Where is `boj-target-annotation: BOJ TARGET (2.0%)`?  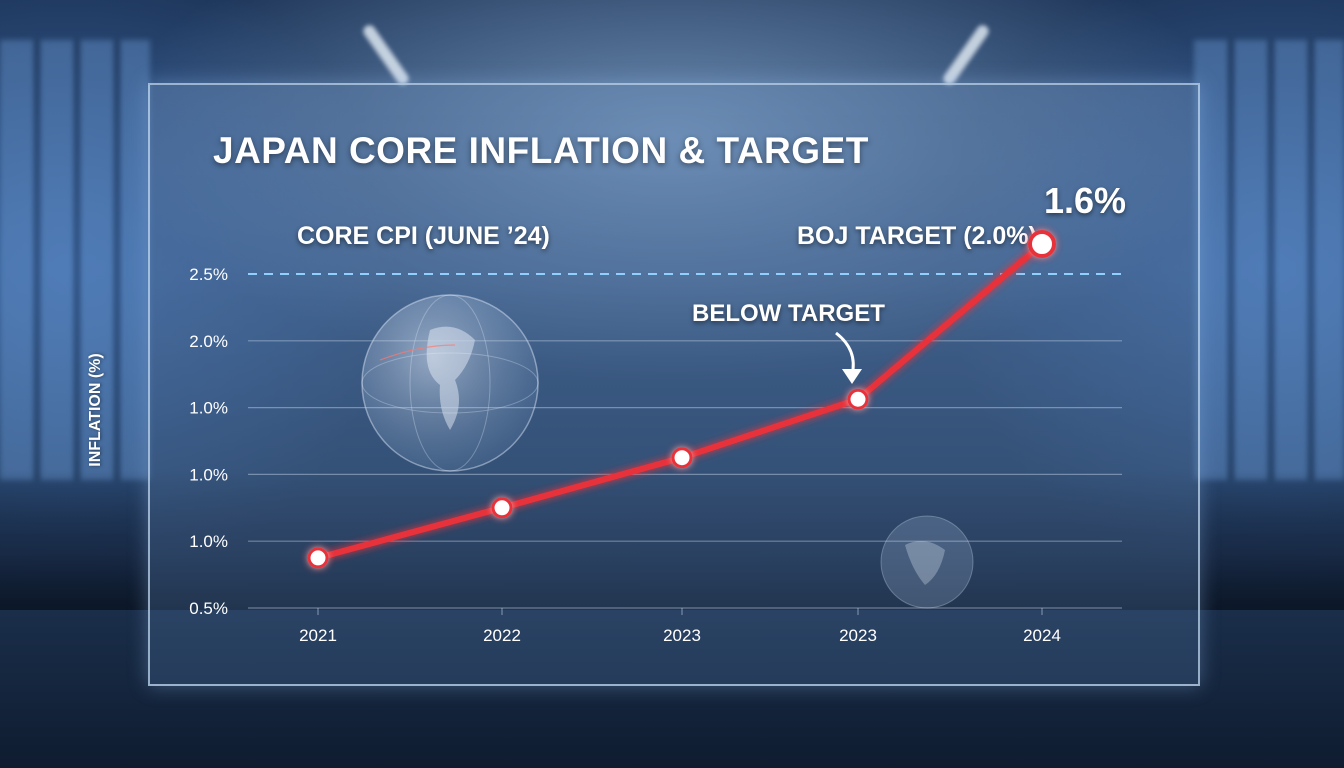 boj-target-annotation: BOJ TARGET (2.0%) is located at coordinates (917, 236).